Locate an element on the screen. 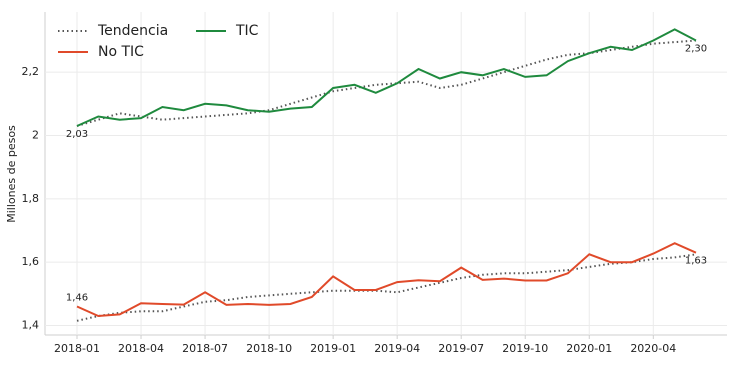 Image resolution: width=742 pixels, height=371 pixels. x-tick-label: 2020-04 is located at coordinates (653, 348).